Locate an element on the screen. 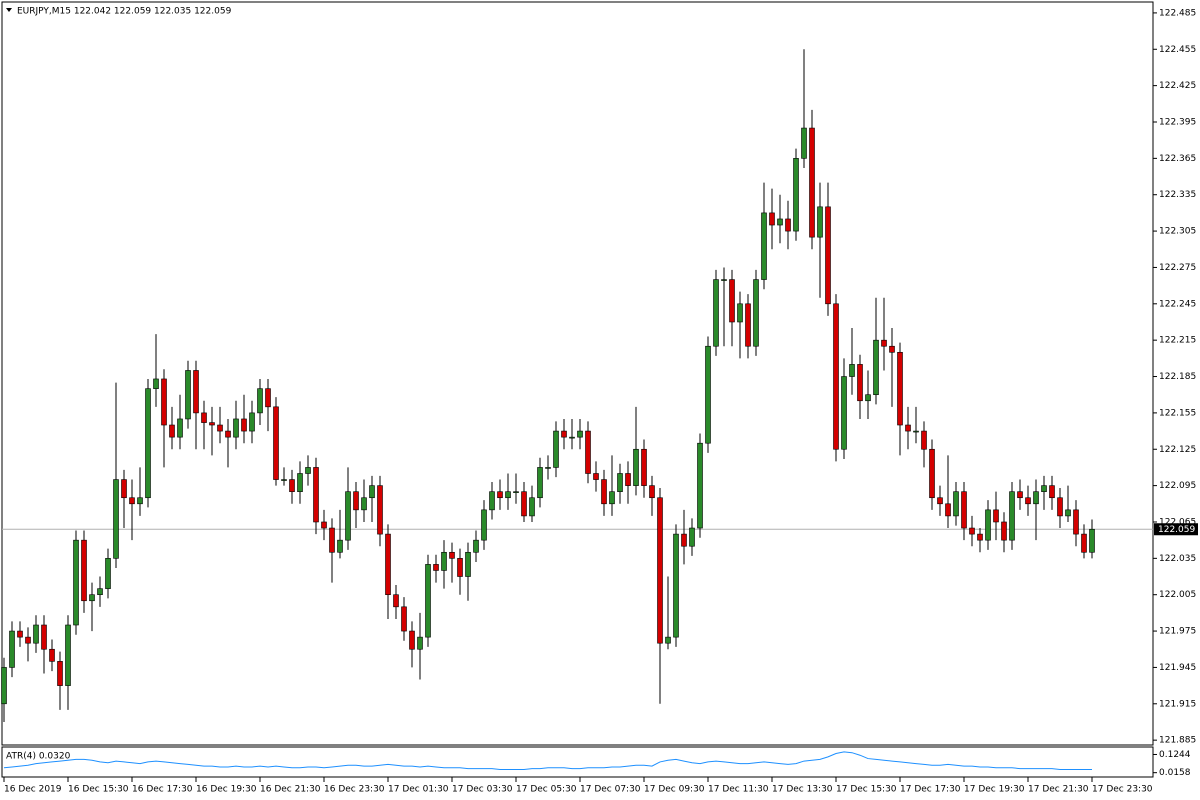 The image size is (1200, 800). x-tick-label: 17 Dec 13:30 is located at coordinates (802, 790).